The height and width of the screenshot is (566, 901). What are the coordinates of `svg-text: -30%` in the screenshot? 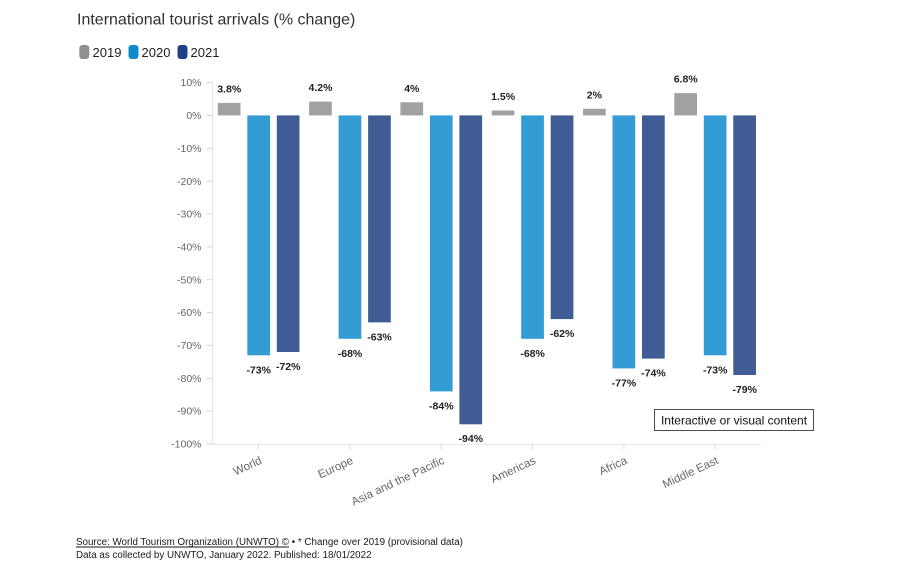 It's located at (189, 215).